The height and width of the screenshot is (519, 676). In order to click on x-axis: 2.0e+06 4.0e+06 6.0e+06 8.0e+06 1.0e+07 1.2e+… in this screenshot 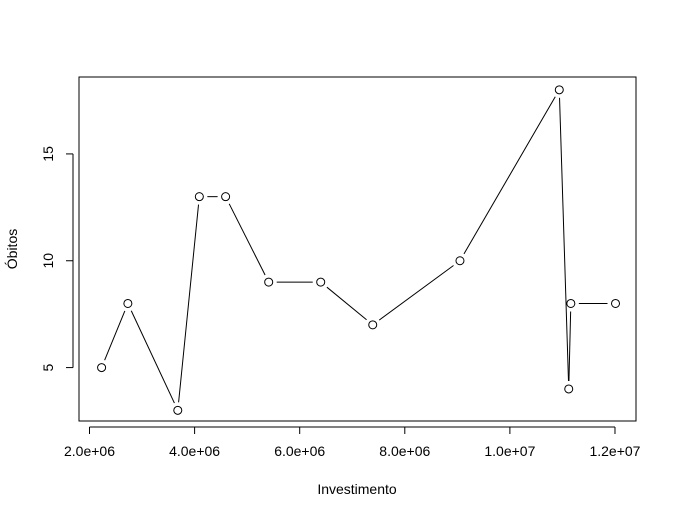, I will do `click(352, 442)`.